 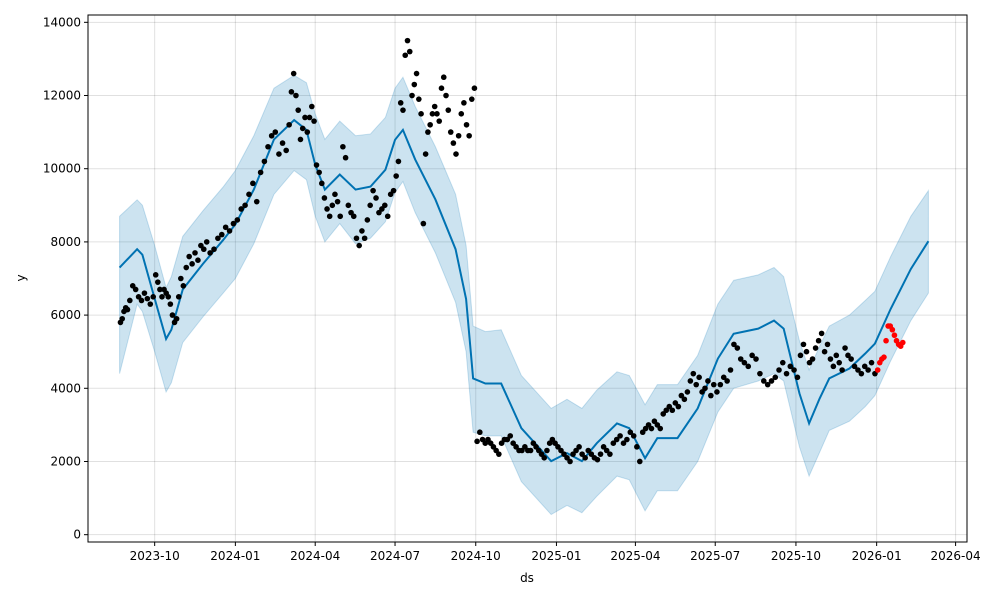 I want to click on x-tick-label: 2024-01, so click(x=235, y=556).